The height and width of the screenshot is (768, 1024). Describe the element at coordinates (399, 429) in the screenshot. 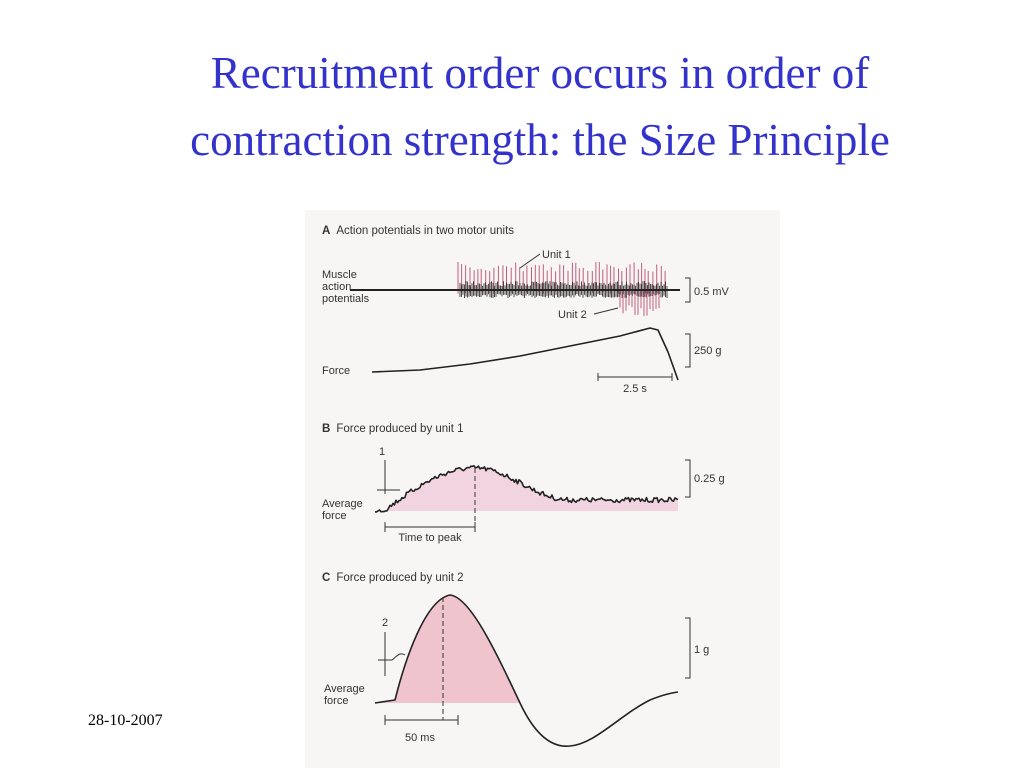

I see `panel-title: Force produced by unit 1` at that location.